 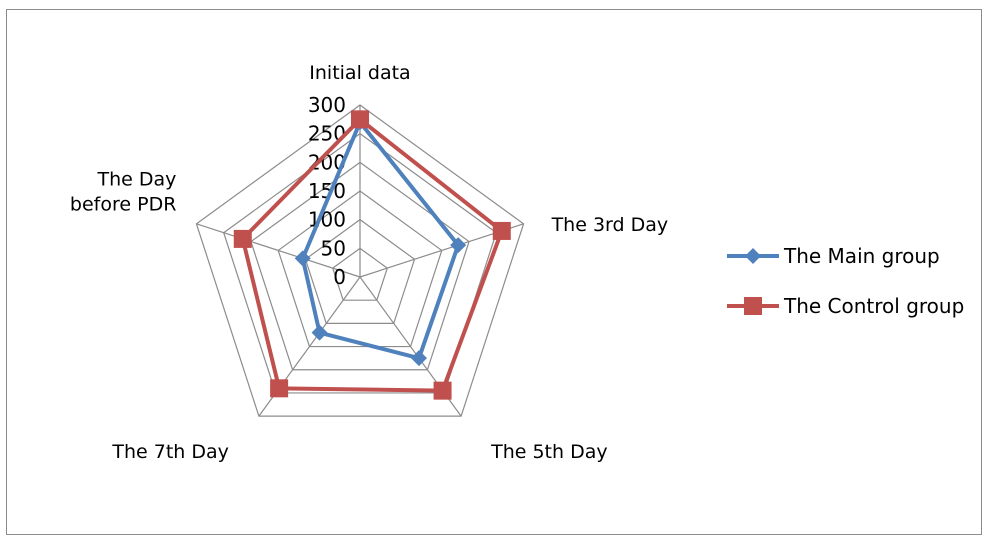 What do you see at coordinates (170, 452) in the screenshot?
I see `axis-label: The 7th Day` at bounding box center [170, 452].